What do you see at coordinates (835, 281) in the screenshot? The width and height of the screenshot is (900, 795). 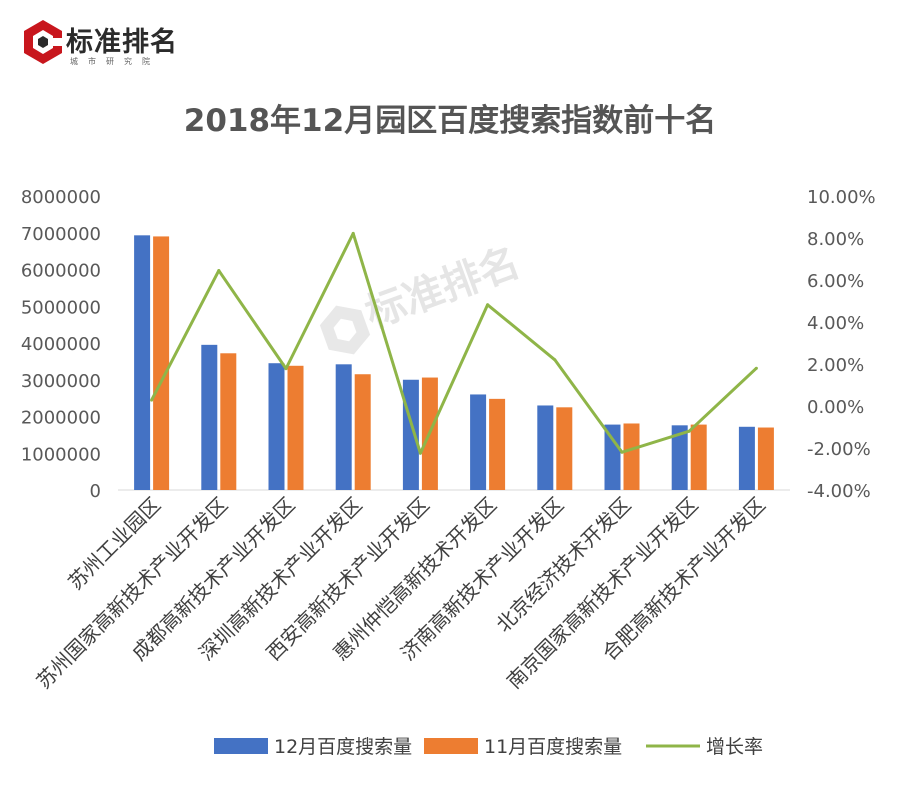 I see `right-axis-tick-label: 6.00%` at bounding box center [835, 281].